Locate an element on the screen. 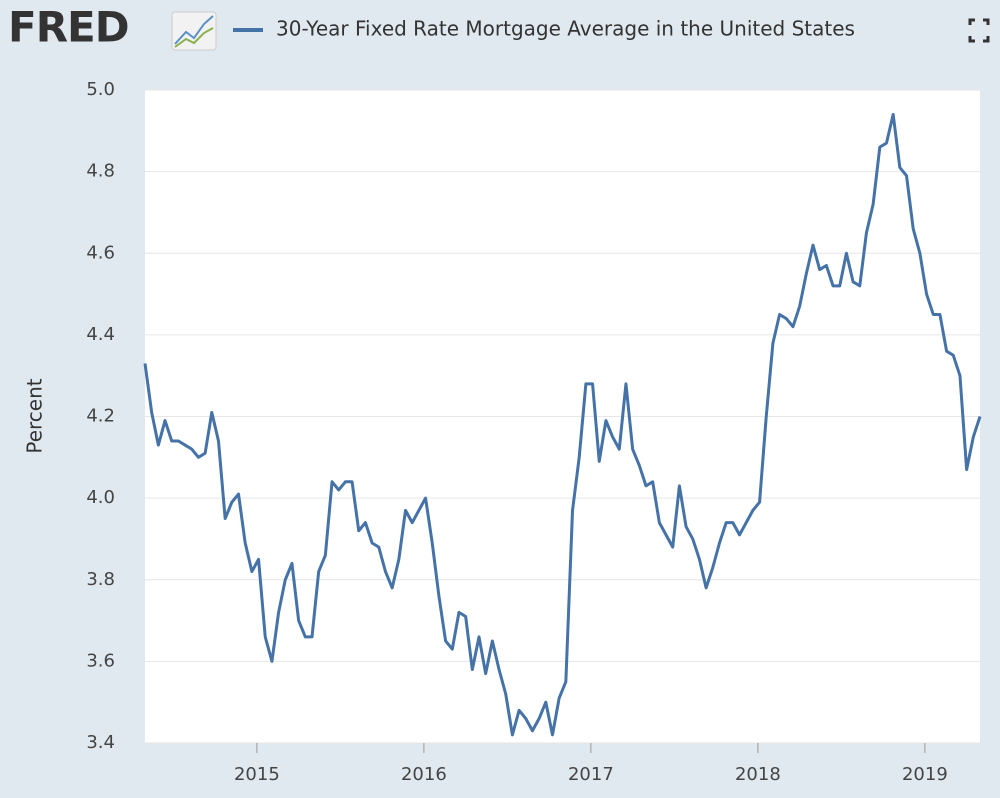 Image resolution: width=1000 pixels, height=798 pixels. y-tick-label: 5.0 is located at coordinates (100, 89).